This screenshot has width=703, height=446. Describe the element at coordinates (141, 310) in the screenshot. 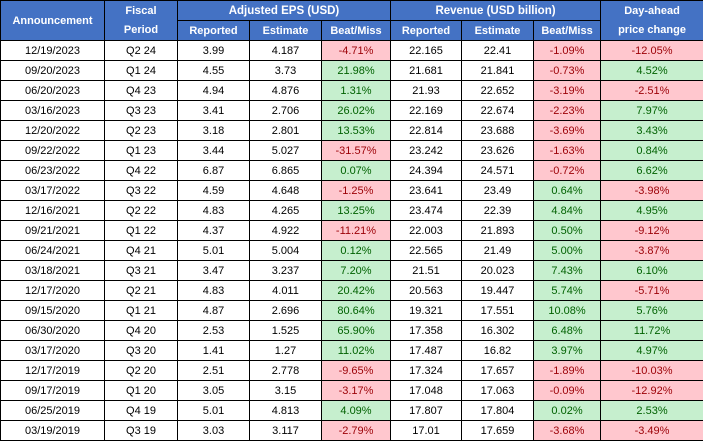

I see `fiscal-period-cell: Q1 21` at that location.